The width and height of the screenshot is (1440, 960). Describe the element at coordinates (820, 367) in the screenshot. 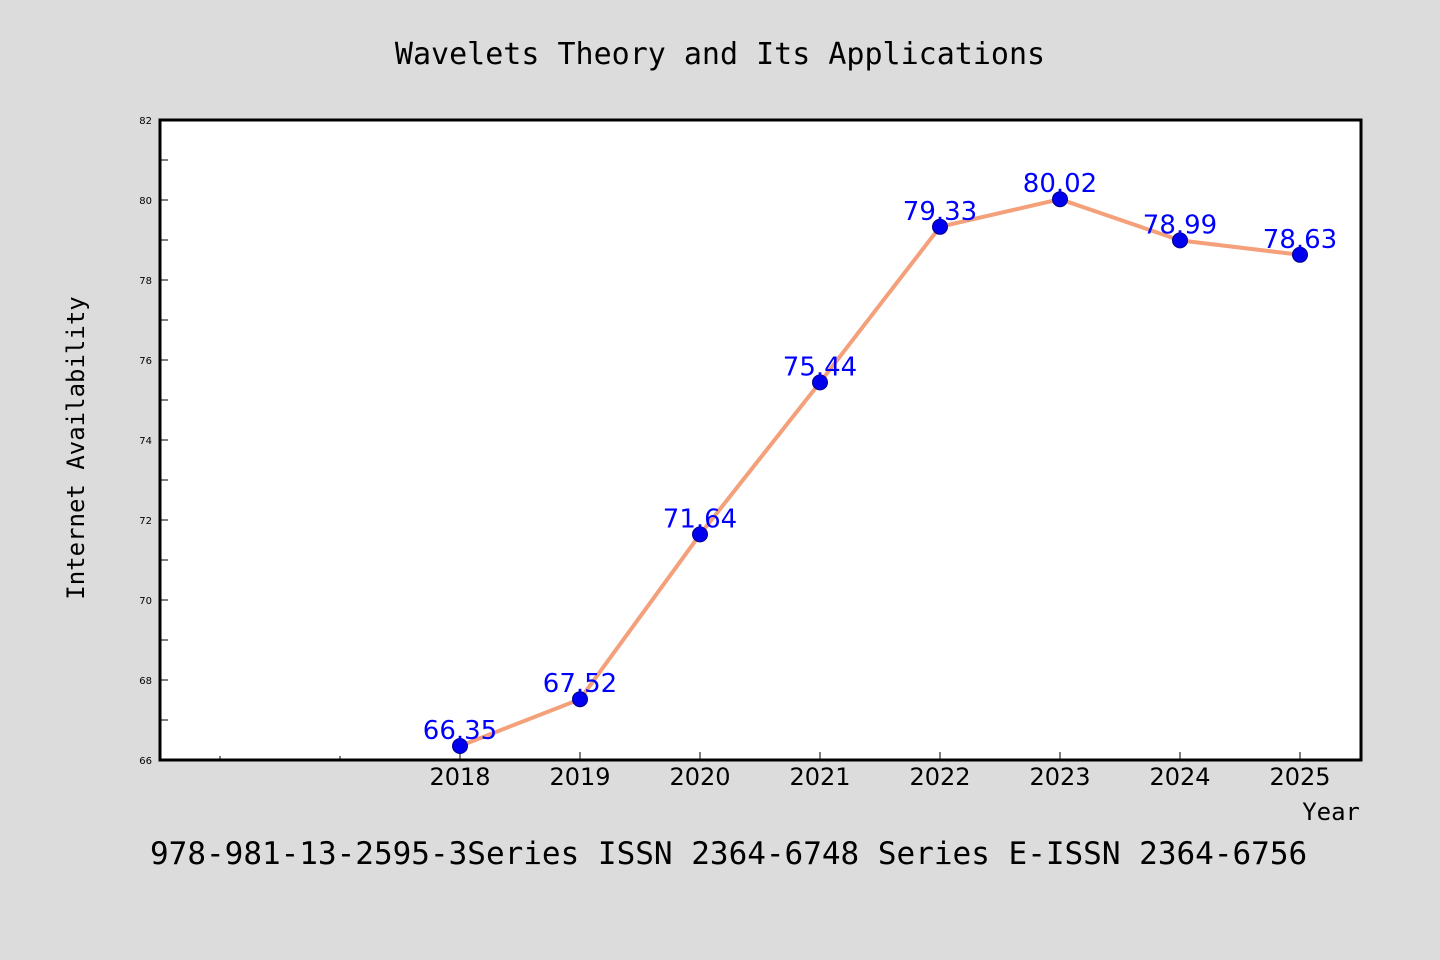

I see `data-label: 75.44` at that location.